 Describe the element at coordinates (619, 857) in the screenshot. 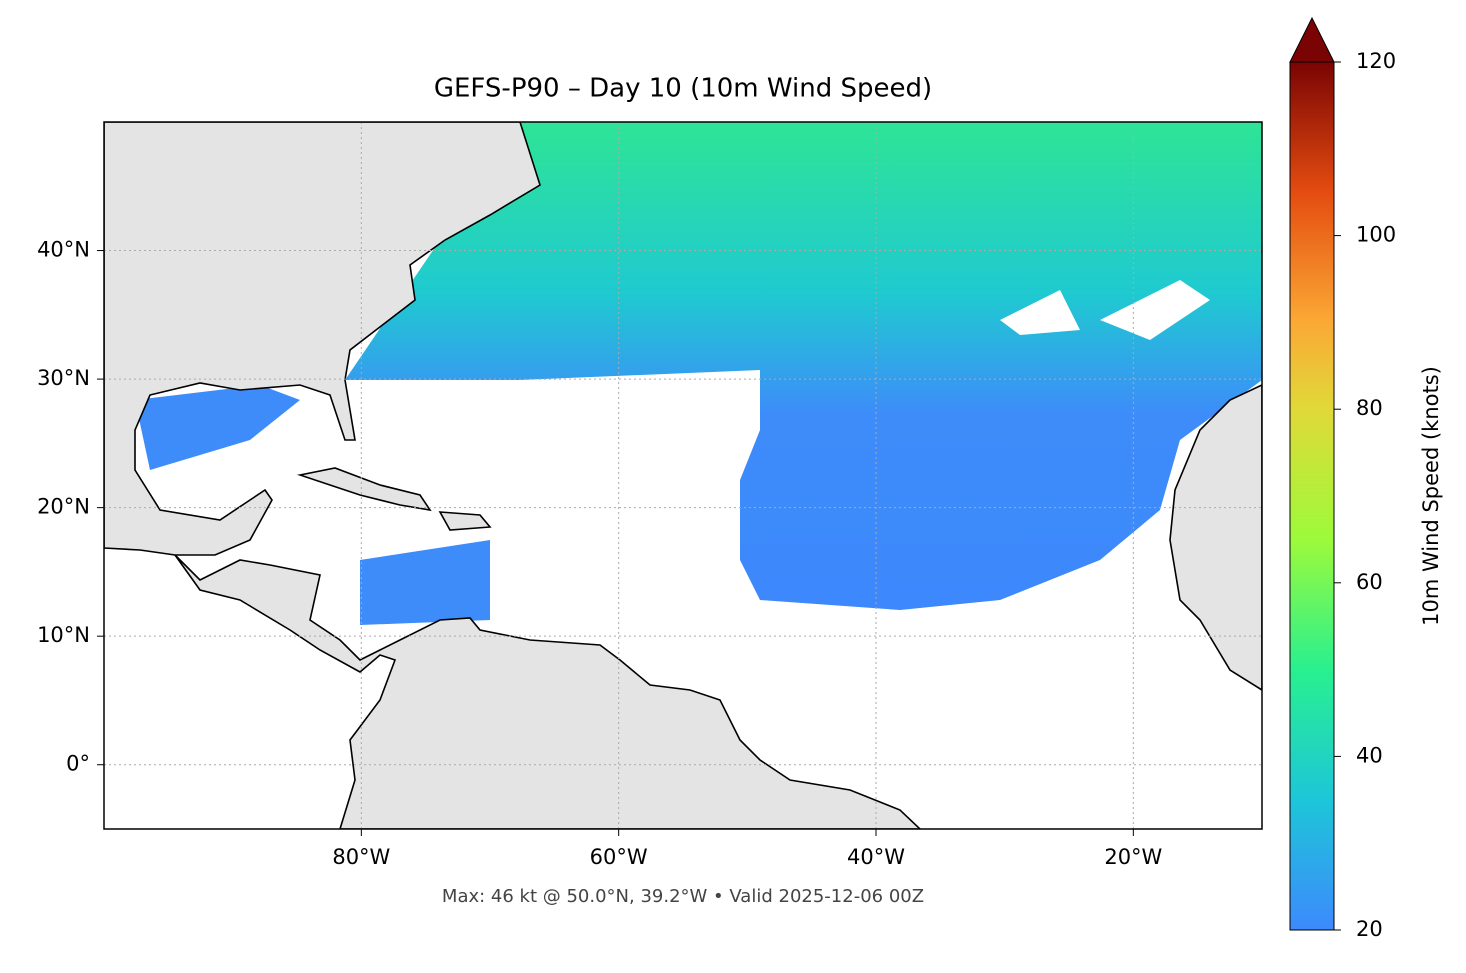

I see `x-tick-label: 60°W` at that location.